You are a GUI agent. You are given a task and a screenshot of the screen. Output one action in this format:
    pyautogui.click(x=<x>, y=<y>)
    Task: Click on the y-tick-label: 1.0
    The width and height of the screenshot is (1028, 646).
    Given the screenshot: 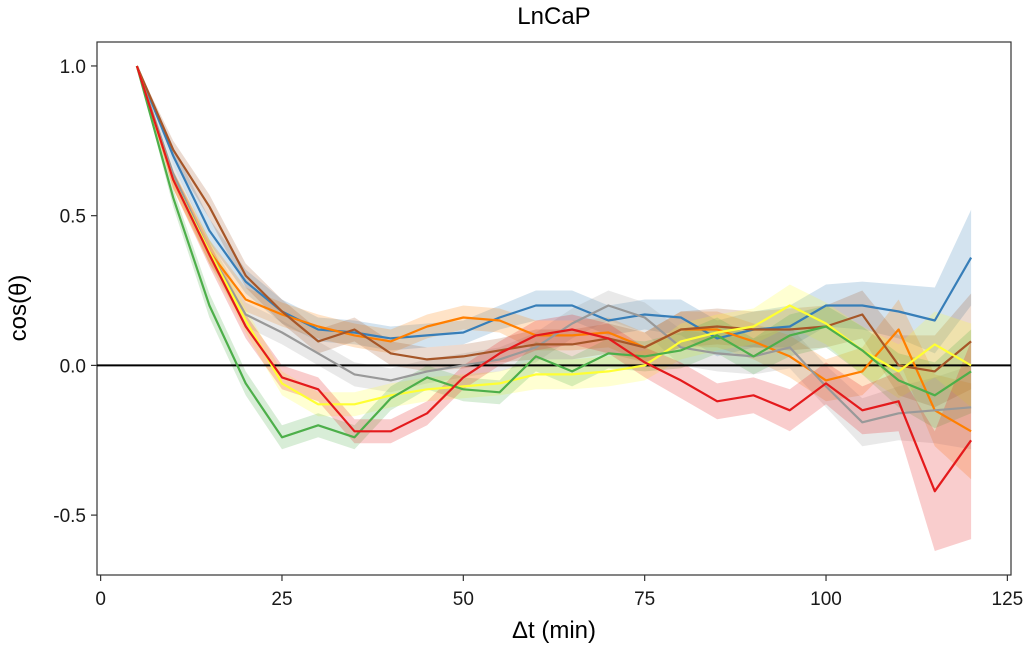 What is the action you would take?
    pyautogui.click(x=73, y=67)
    